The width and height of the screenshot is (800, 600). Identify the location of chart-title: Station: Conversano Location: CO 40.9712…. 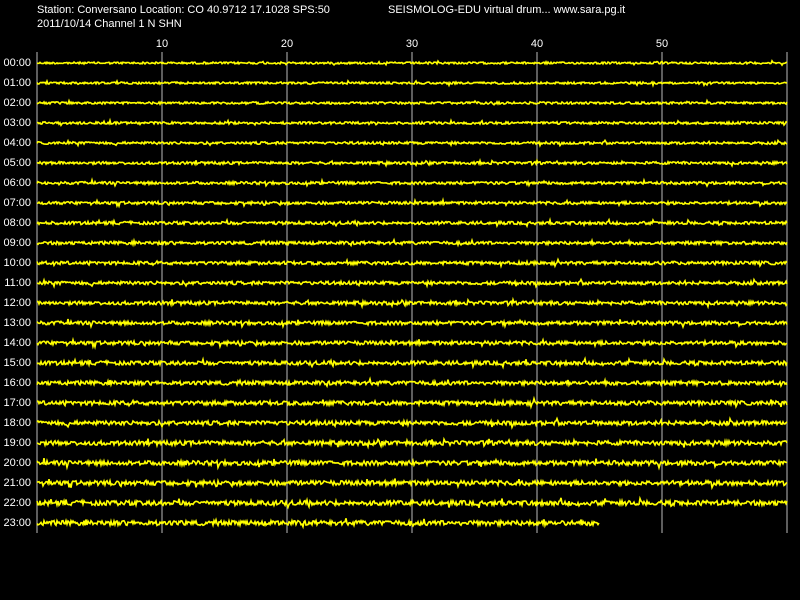
(183, 10).